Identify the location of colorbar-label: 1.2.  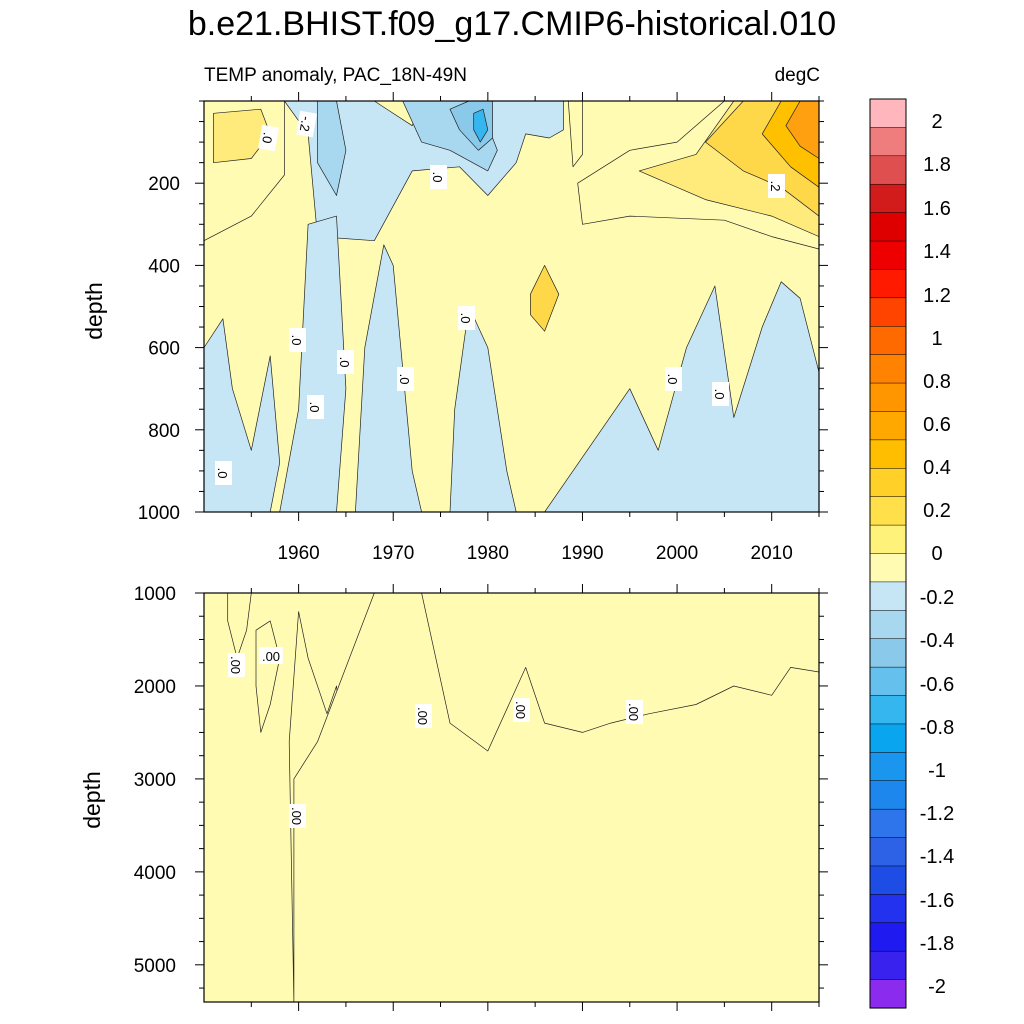
(937, 296).